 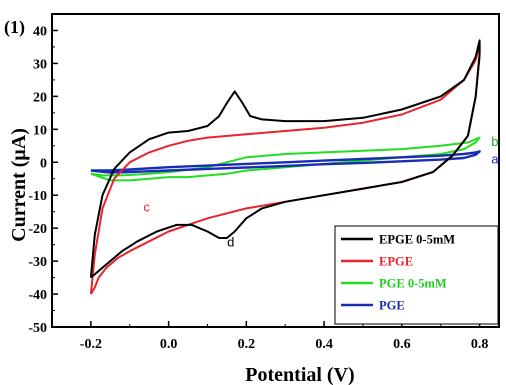 What do you see at coordinates (494, 141) in the screenshot?
I see `curve-annotation-b: b` at bounding box center [494, 141].